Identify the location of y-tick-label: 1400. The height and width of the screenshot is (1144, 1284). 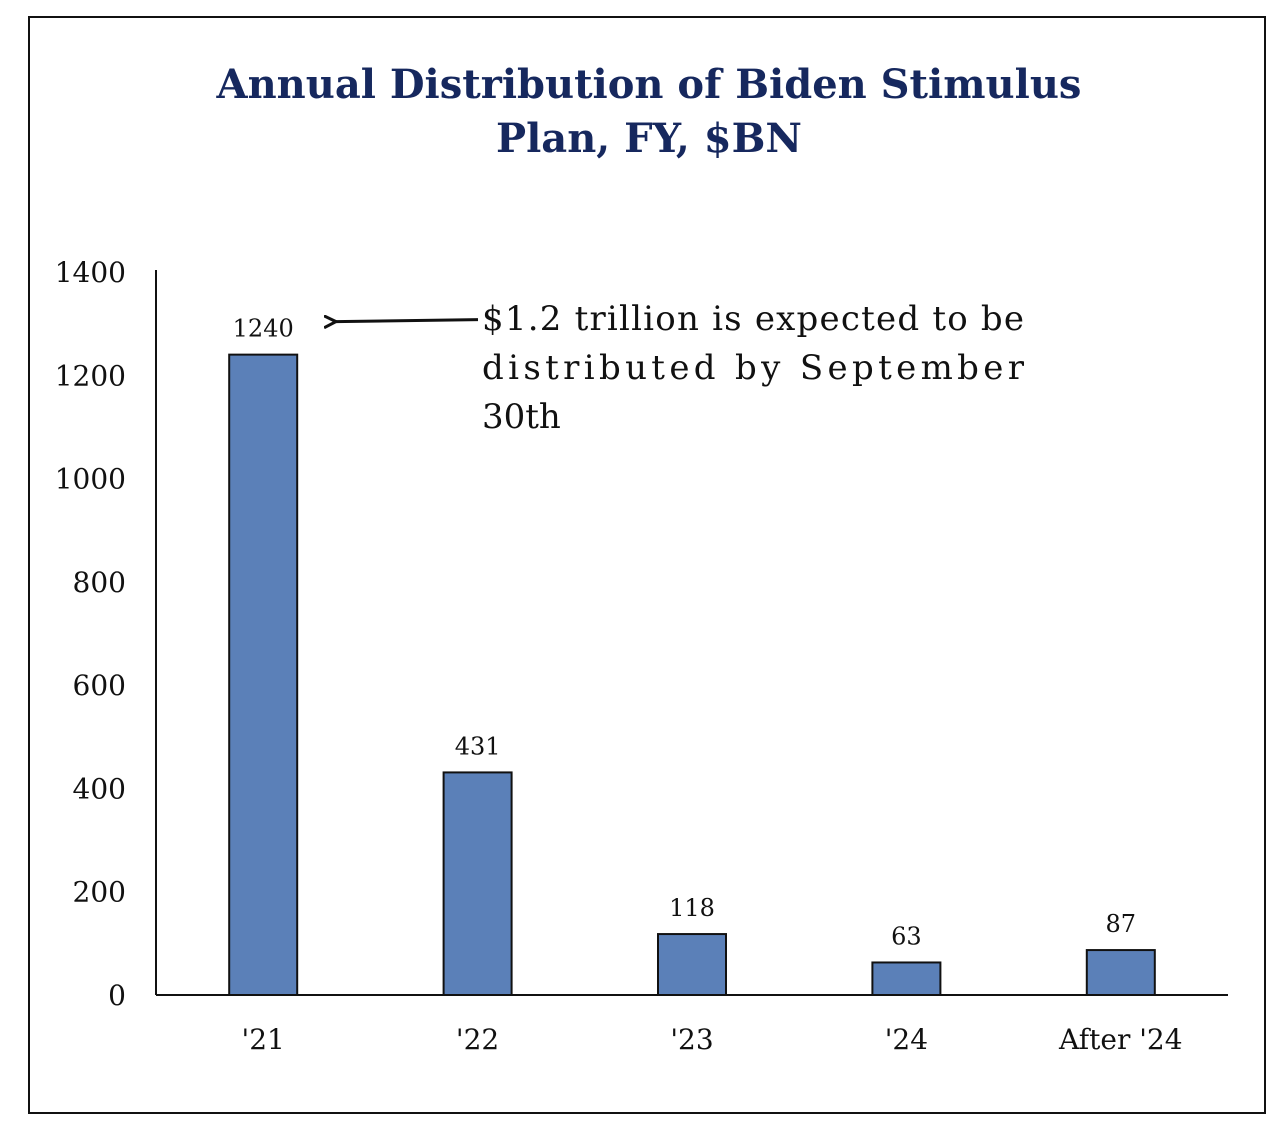
(90, 272).